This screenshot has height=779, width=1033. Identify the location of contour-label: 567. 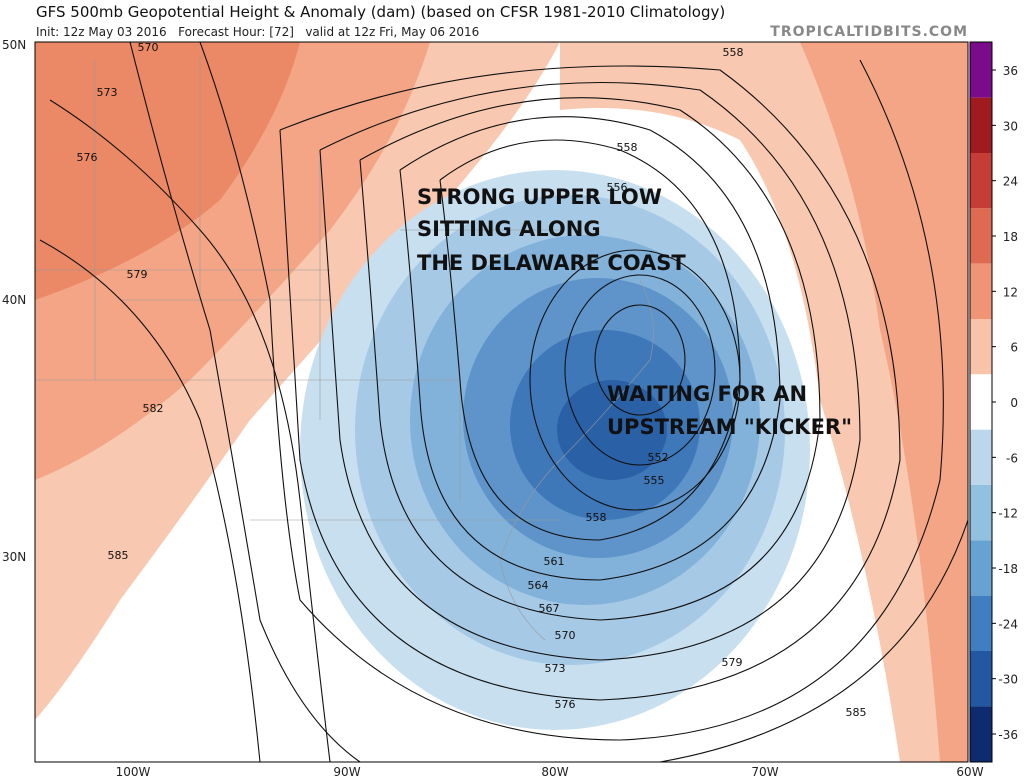
(549, 608).